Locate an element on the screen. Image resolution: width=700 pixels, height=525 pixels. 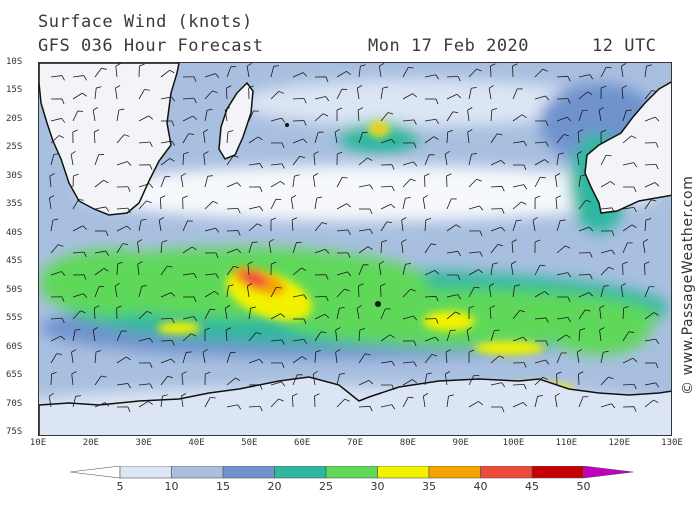
lon-label: 40E is located at coordinates (196, 443).